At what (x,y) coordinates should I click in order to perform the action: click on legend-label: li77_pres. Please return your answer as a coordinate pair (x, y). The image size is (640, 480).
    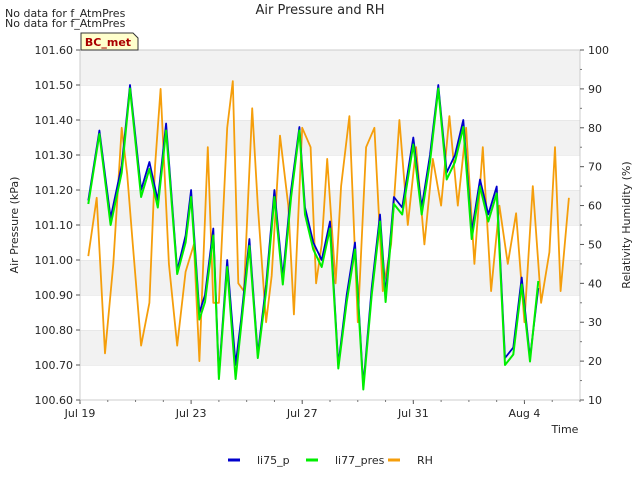
    Looking at the image, I should click on (360, 460).